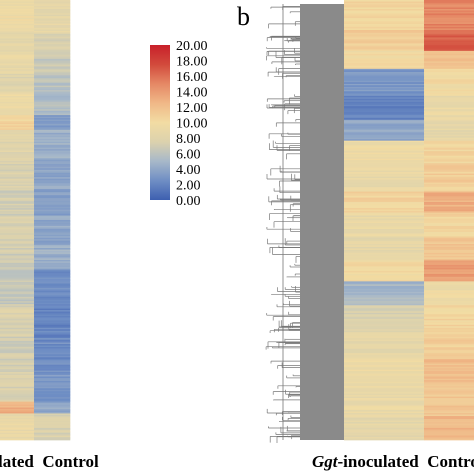 This screenshot has width=474, height=474. What do you see at coordinates (188, 155) in the screenshot?
I see `colorbar-tick-label: 6.00` at bounding box center [188, 155].